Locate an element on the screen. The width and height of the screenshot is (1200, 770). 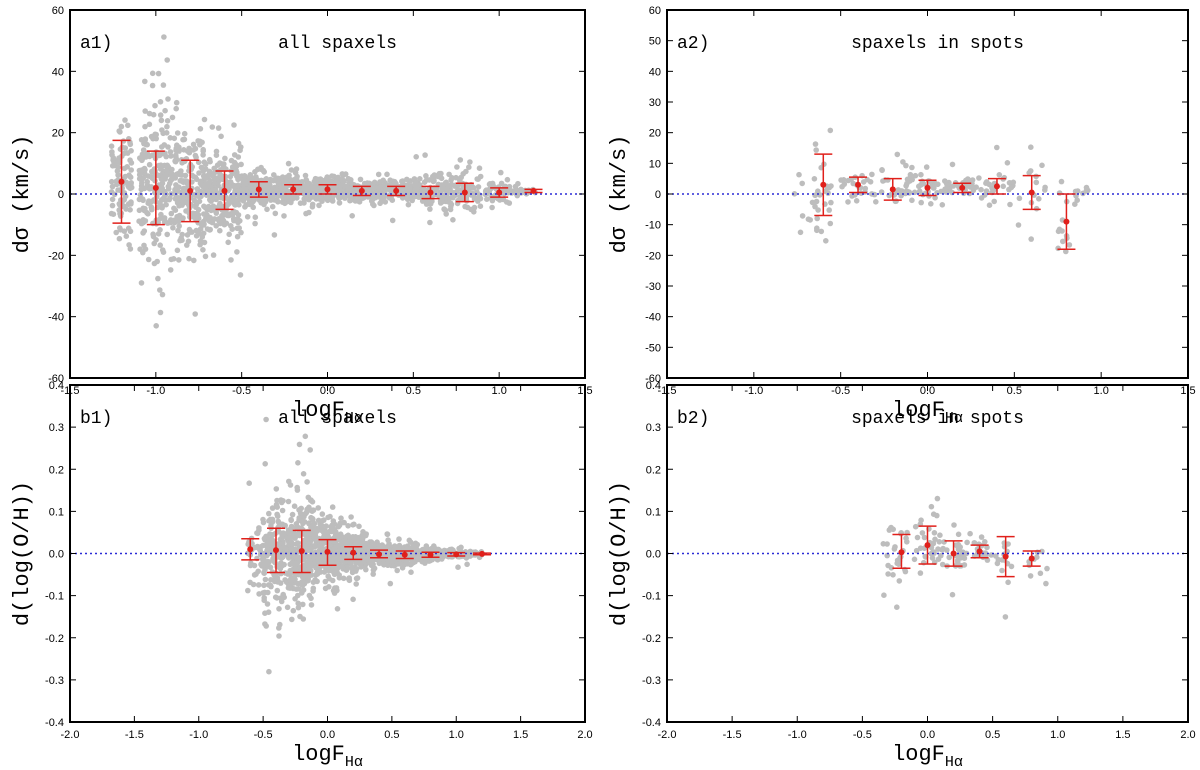
x-axis-title-main: logF is located at coordinates (318, 754).